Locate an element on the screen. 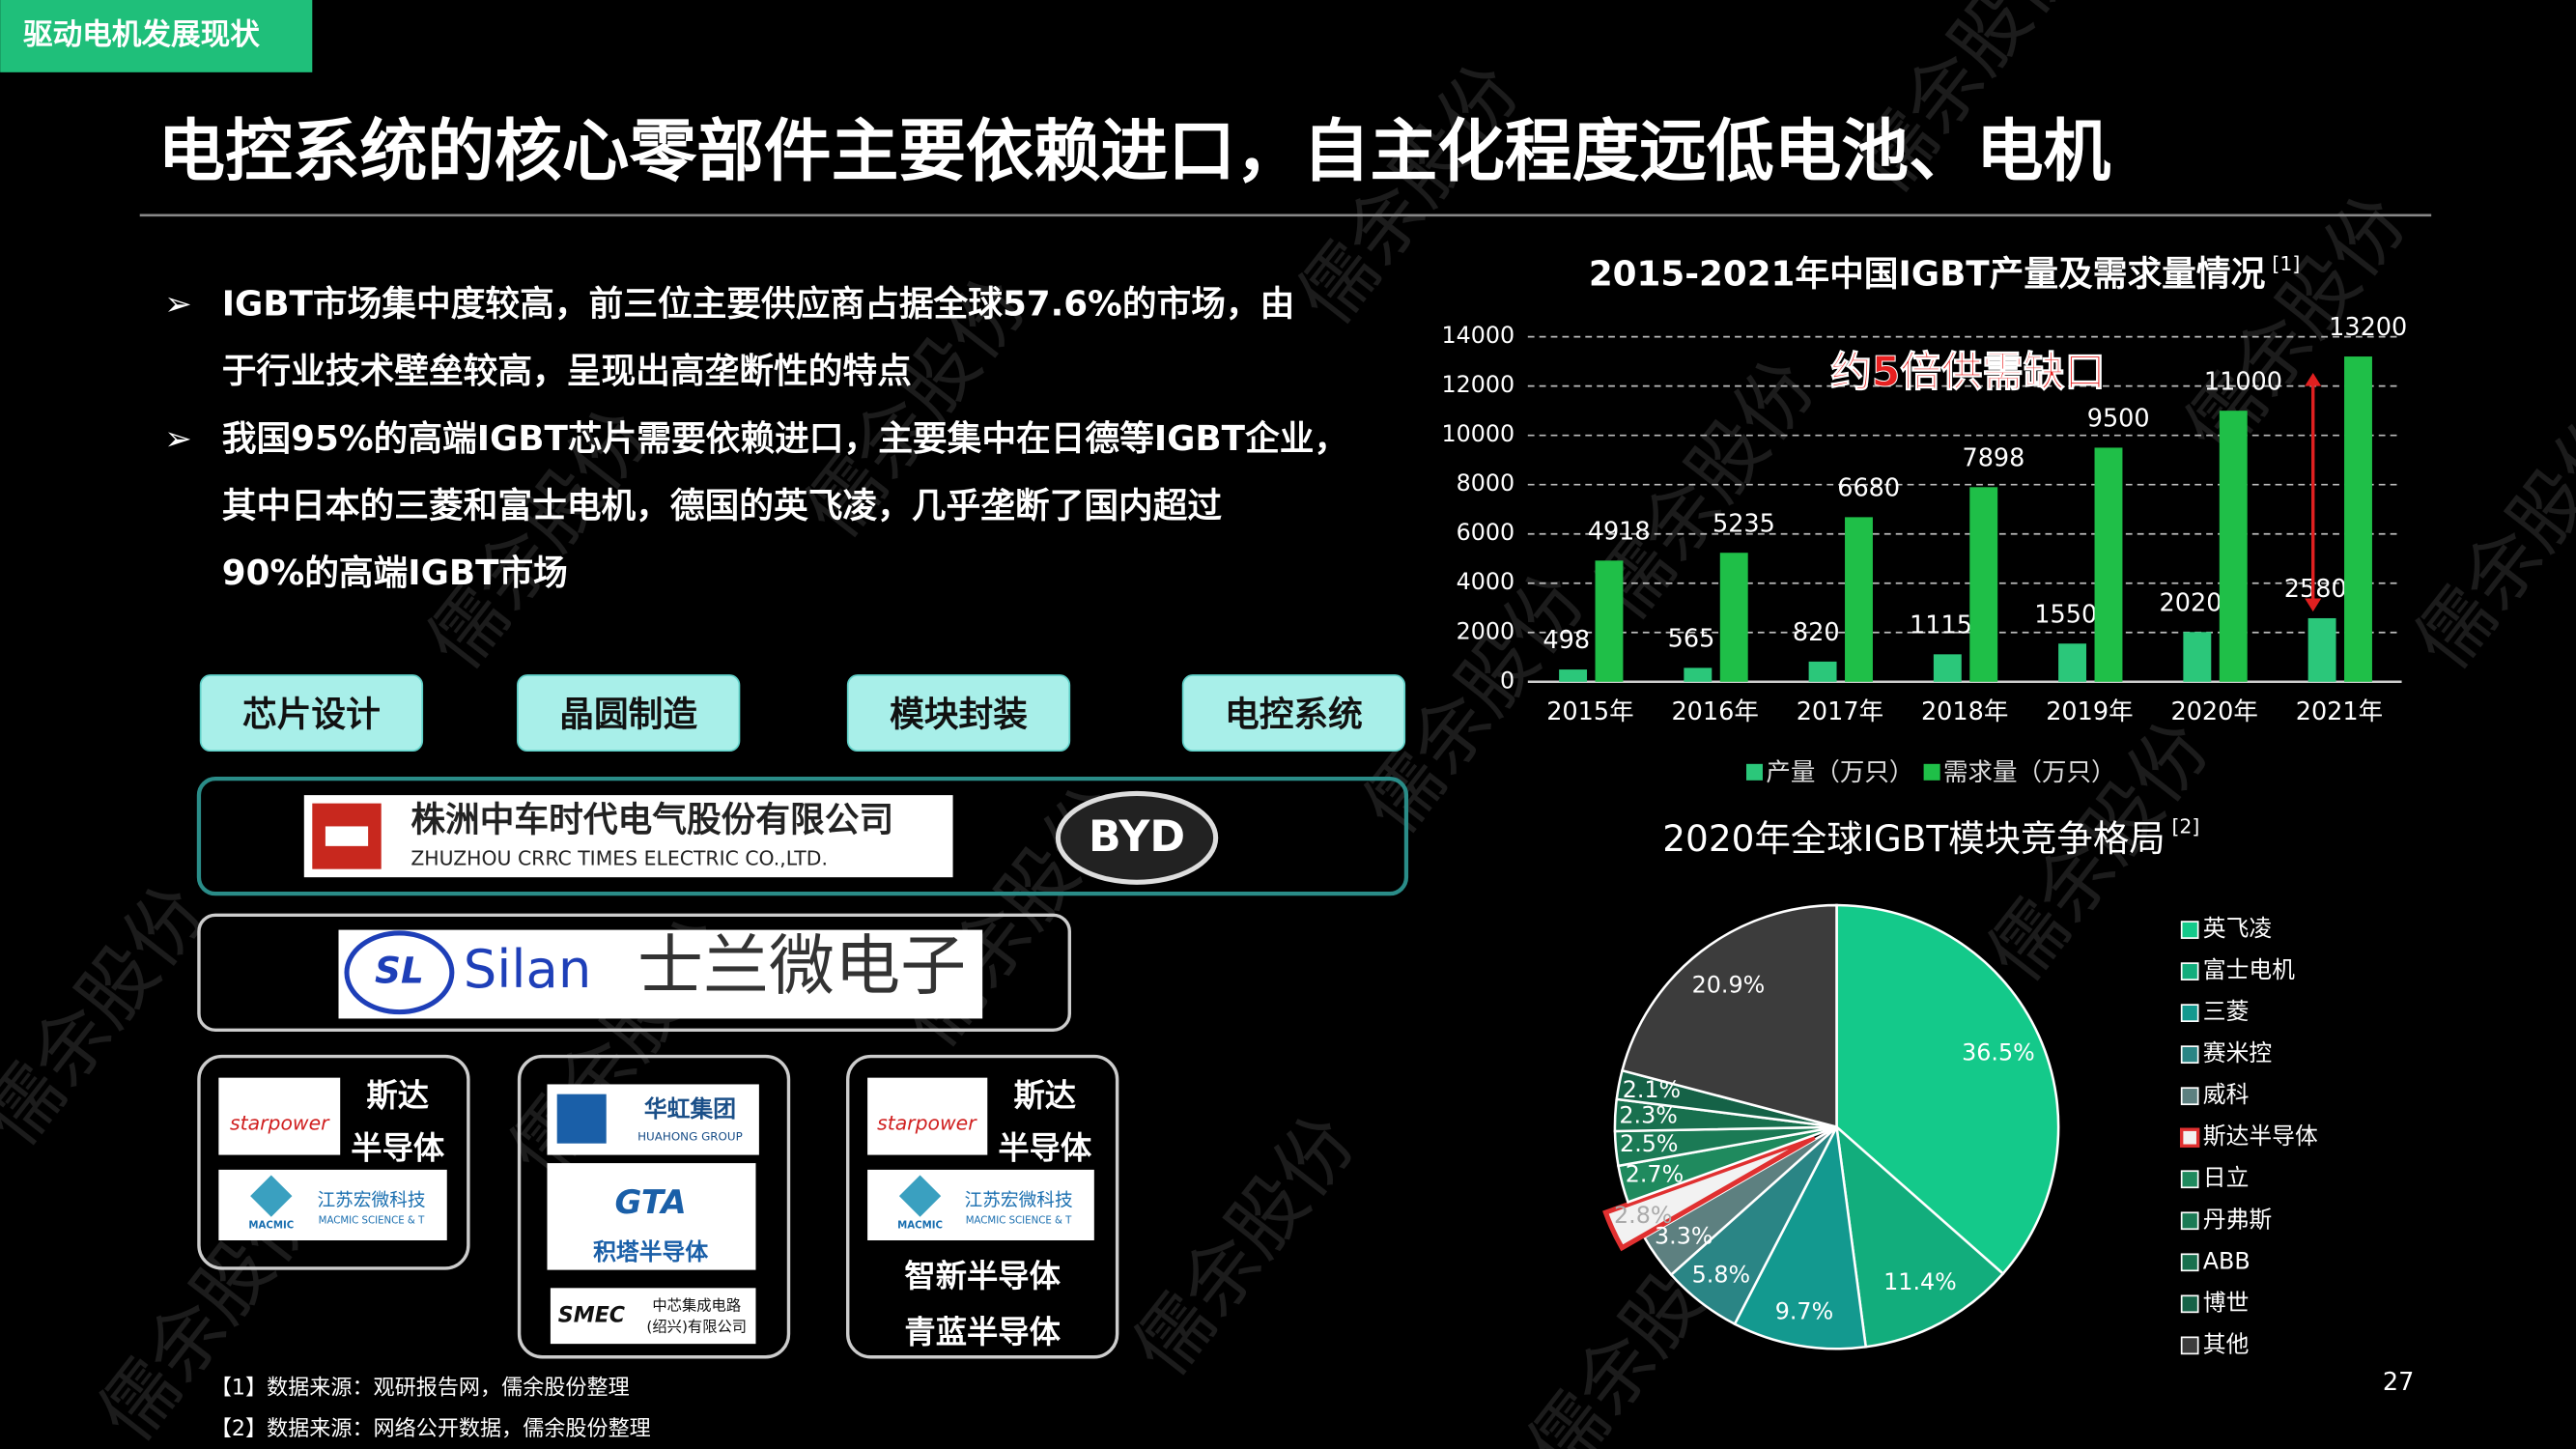  value-label: 2.1% is located at coordinates (1652, 1089).